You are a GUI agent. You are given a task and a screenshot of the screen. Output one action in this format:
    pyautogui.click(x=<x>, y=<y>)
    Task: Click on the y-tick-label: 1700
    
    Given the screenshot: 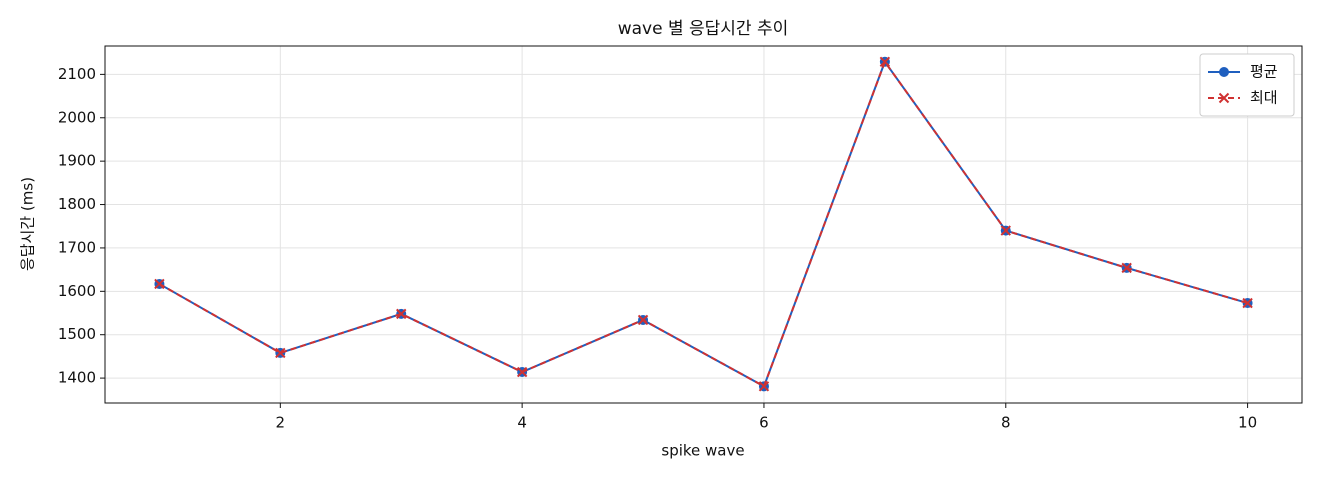 What is the action you would take?
    pyautogui.click(x=77, y=247)
    